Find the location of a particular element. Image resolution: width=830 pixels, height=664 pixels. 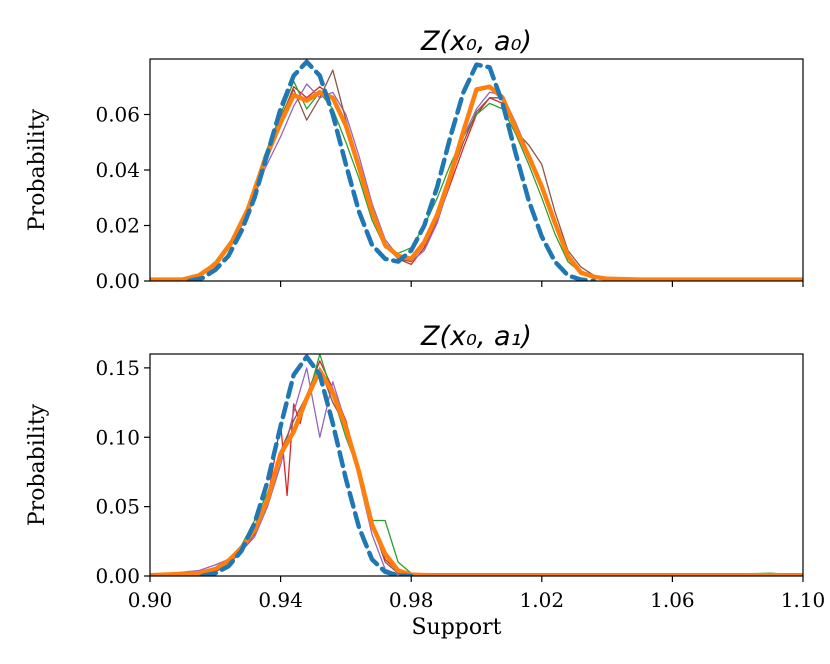

y-tick-label: 0.10 is located at coordinates (117, 437).